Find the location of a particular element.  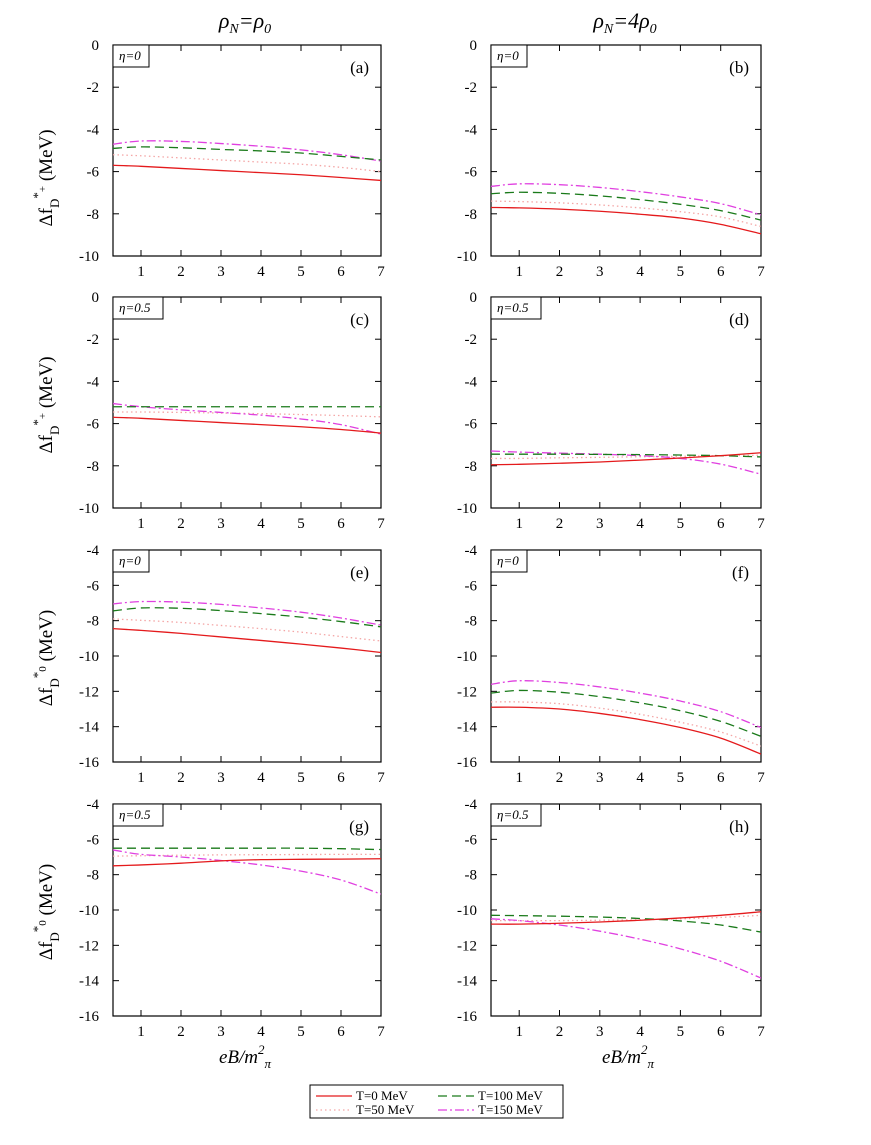

panel-c: 0 -2 -4 -6 -8 -10 1 2 3 4 5 6 7 η=0.5 (c) is located at coordinates (232, 411).